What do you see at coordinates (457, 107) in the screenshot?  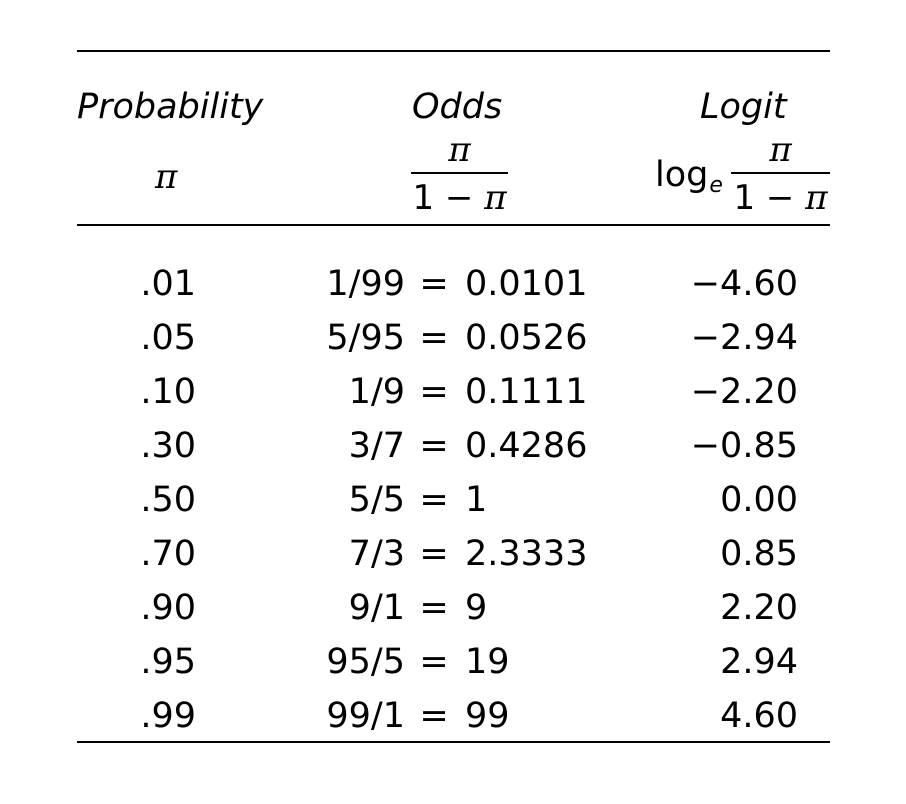 I see `header-odds: Odds` at bounding box center [457, 107].